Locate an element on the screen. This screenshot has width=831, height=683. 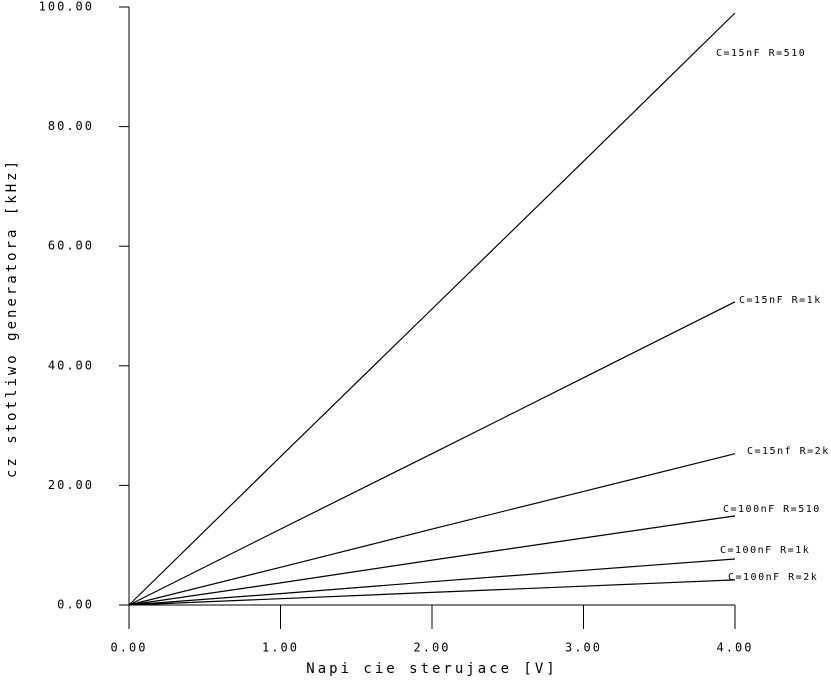
y-tick-label: 40.00 is located at coordinates (71, 365).